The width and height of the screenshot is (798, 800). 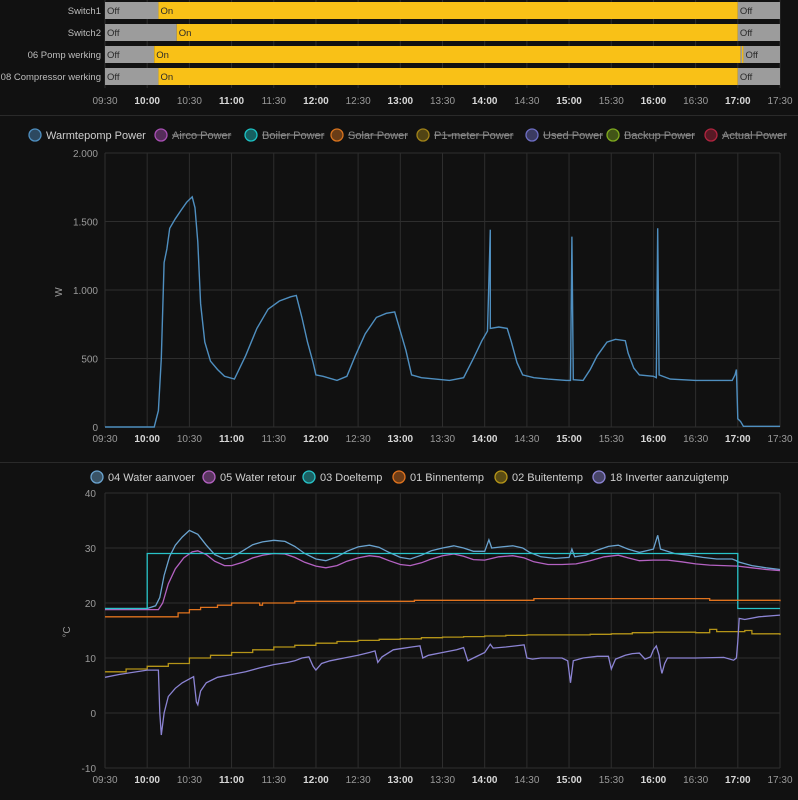 I want to click on legend-item-p1-meter-power: P1-meter Power, so click(x=474, y=136).